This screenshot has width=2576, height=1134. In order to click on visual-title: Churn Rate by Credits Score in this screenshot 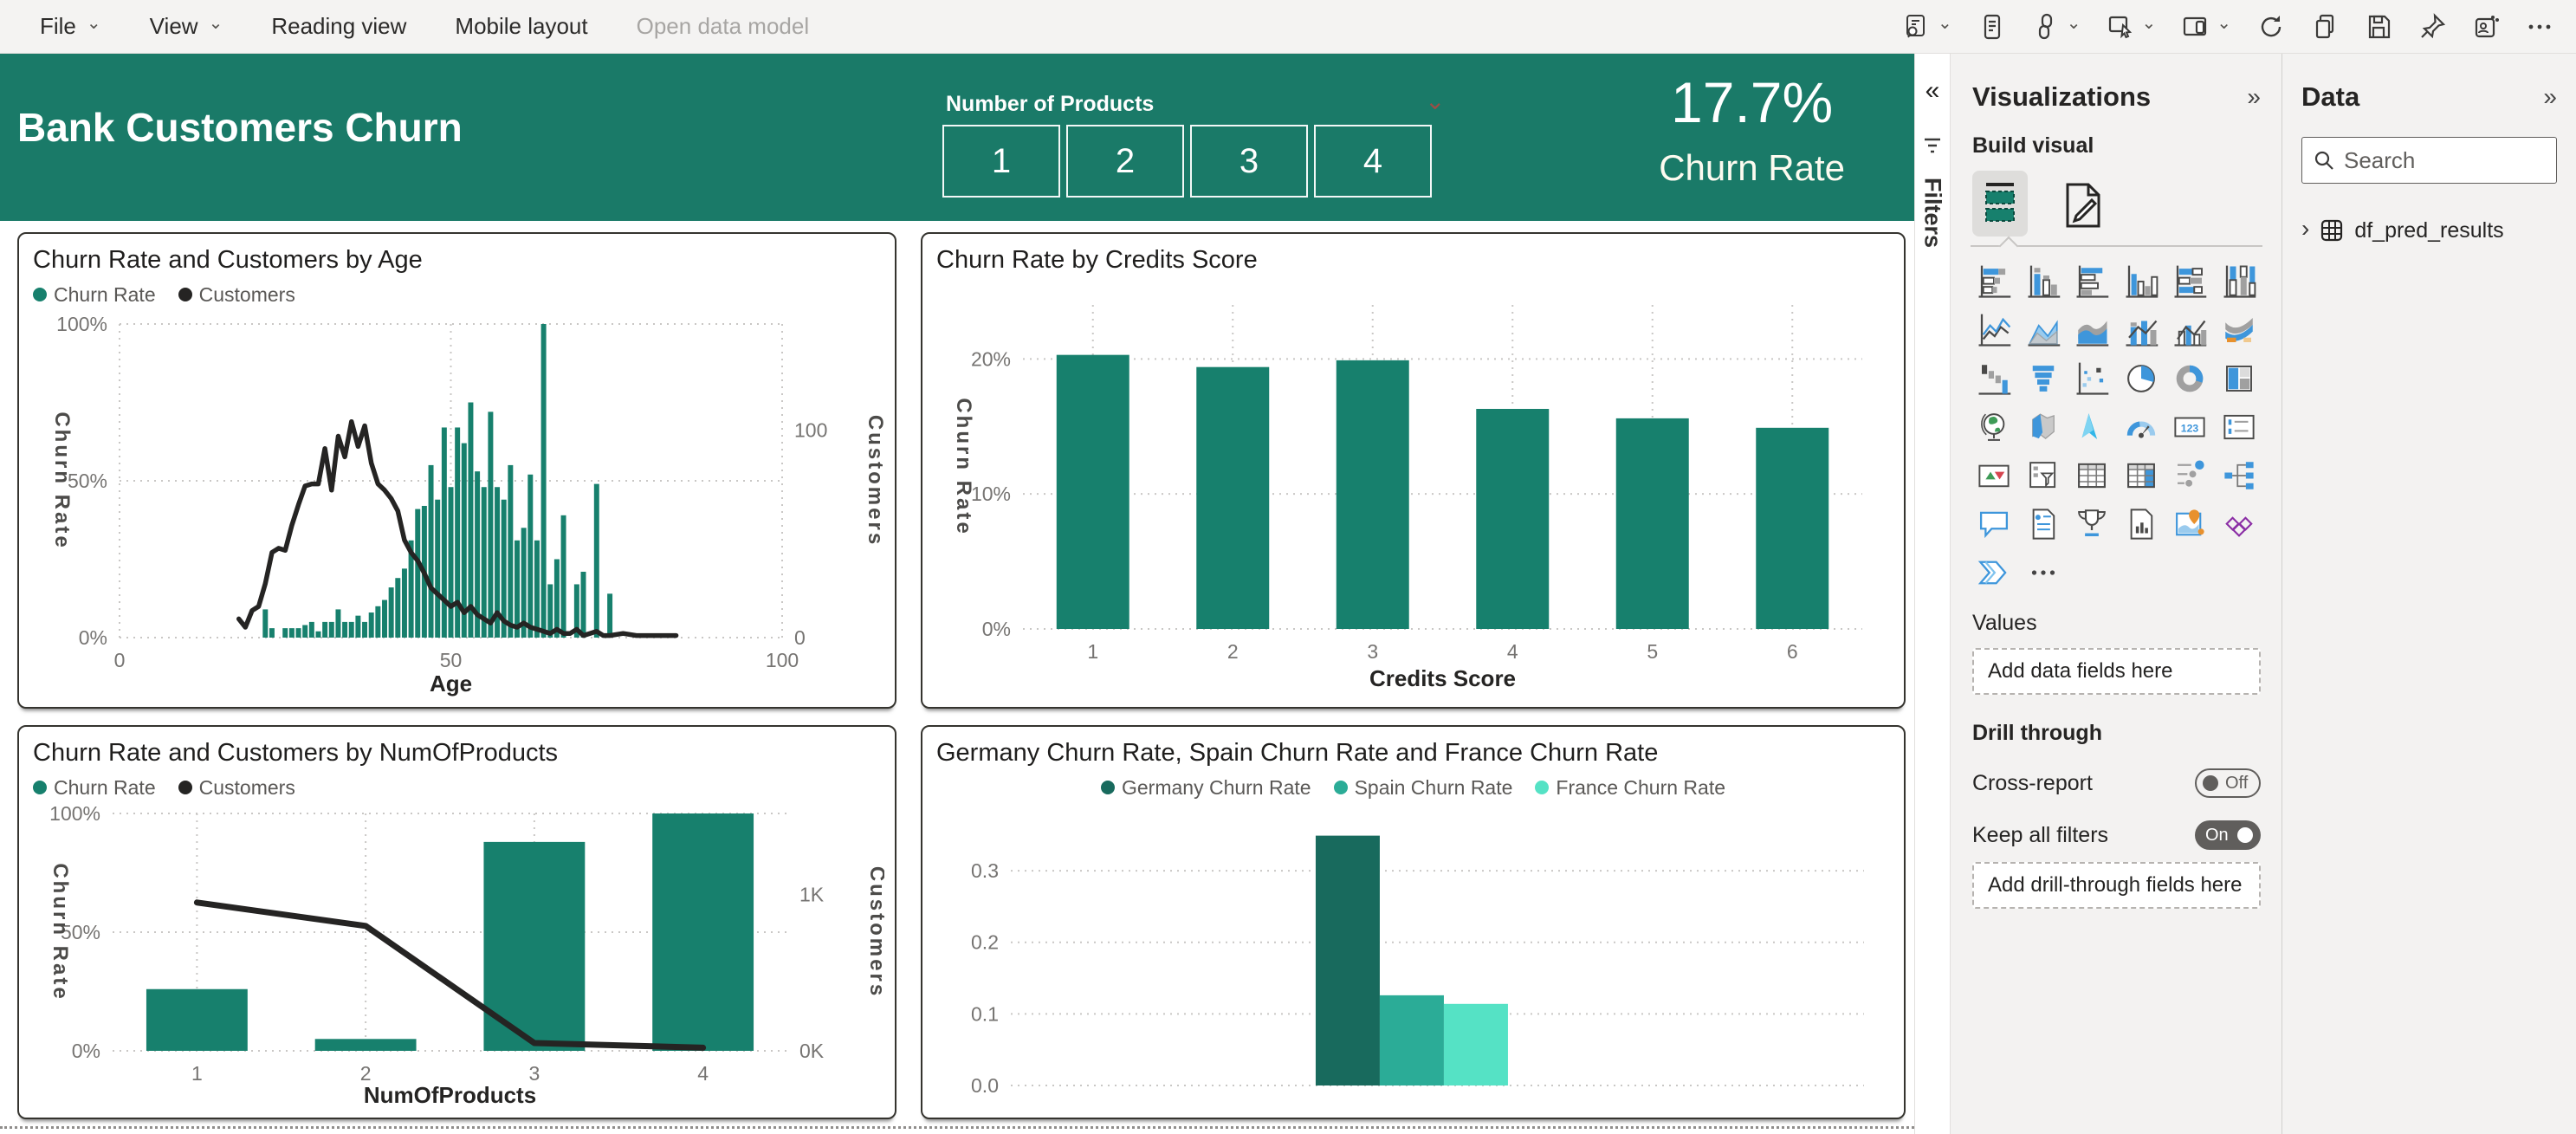, I will do `click(1097, 260)`.